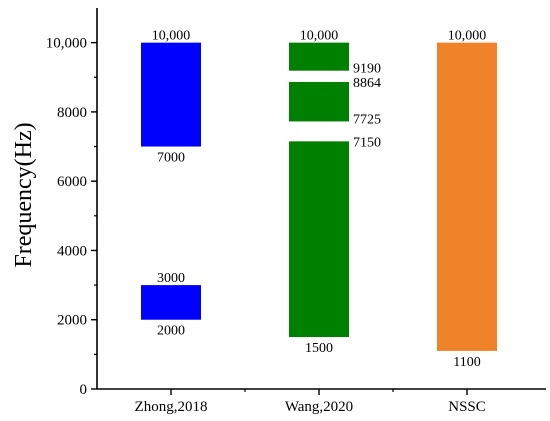 The height and width of the screenshot is (421, 550). What do you see at coordinates (171, 407) in the screenshot?
I see `x-tick-label: Zhong,2018` at bounding box center [171, 407].